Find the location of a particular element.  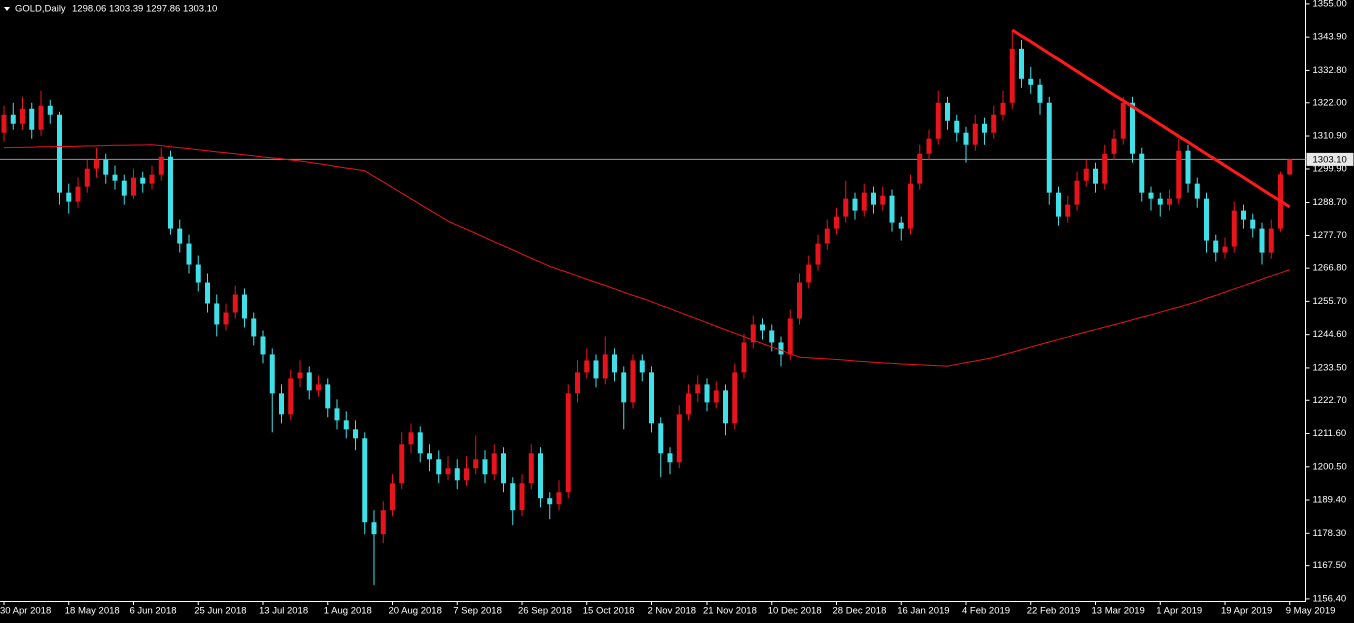

y-tick-label: 1255.70 is located at coordinates (1330, 301).